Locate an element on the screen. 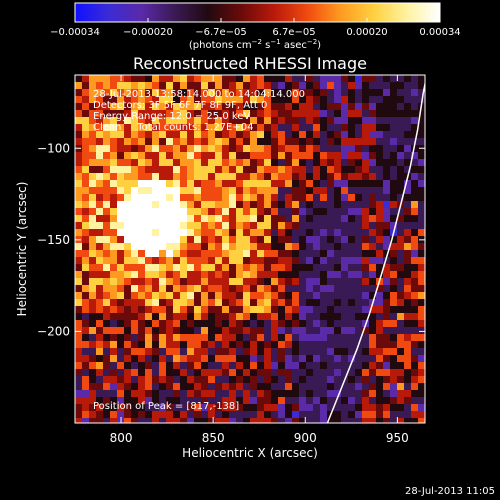  x-tick-label: 800 is located at coordinates (121, 438).